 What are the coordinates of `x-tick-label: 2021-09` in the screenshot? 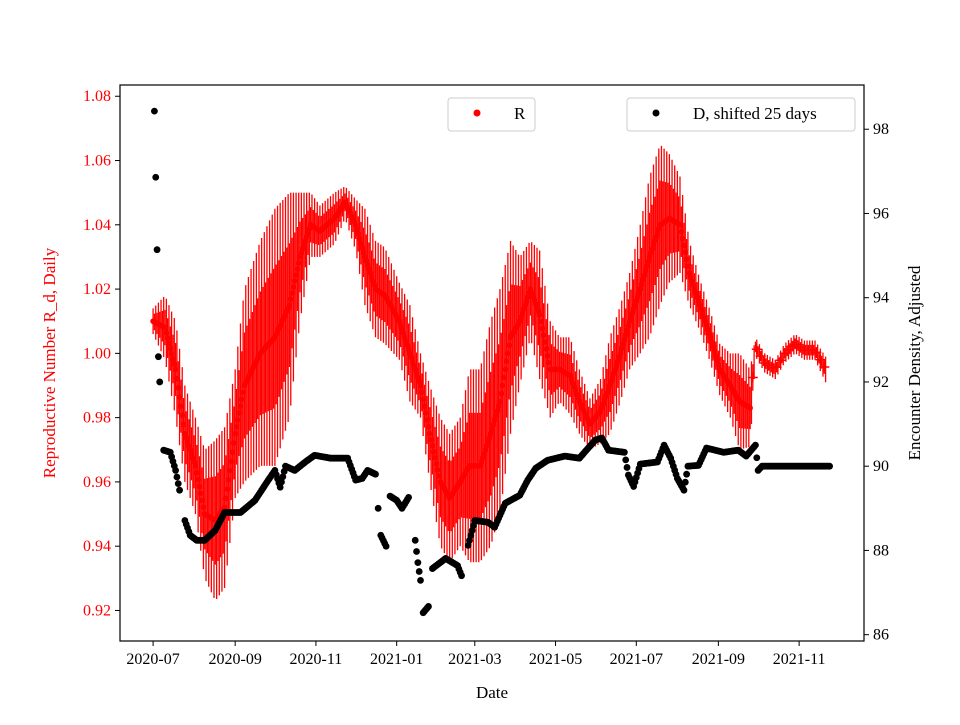 It's located at (718, 659).